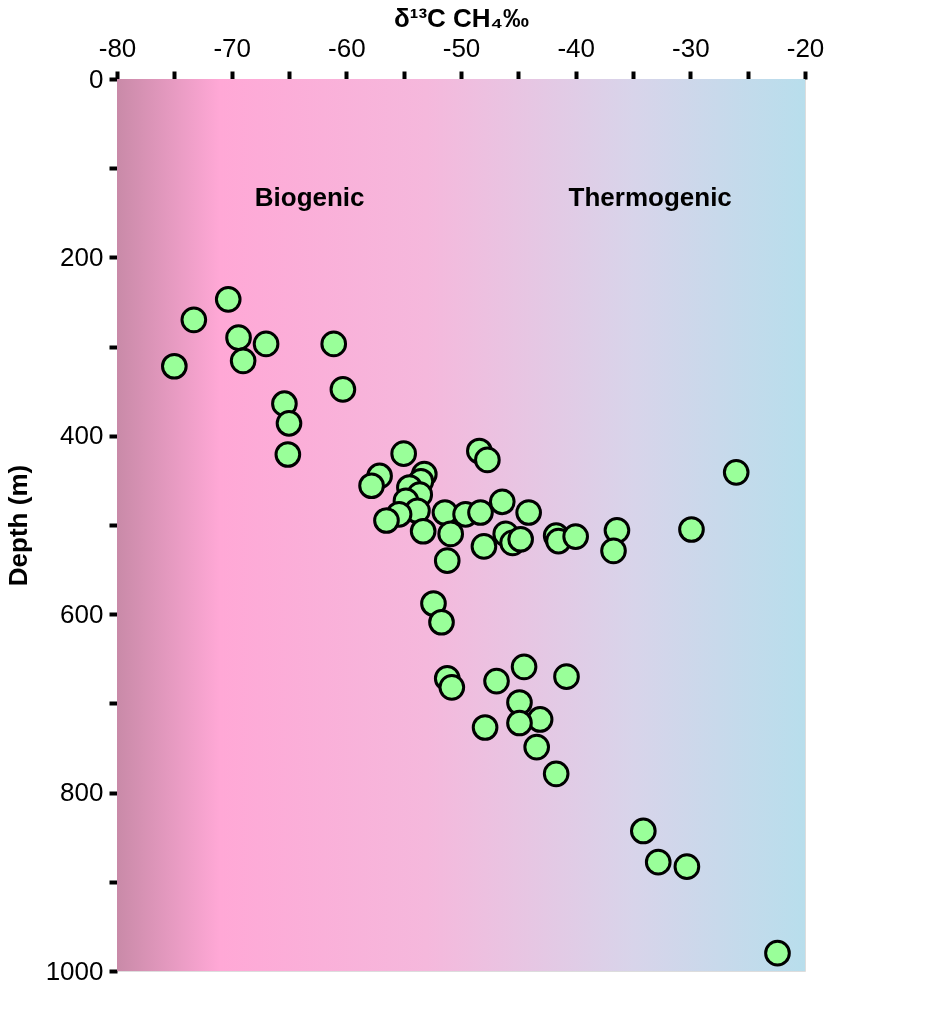 Image resolution: width=932 pixels, height=1035 pixels. What do you see at coordinates (117, 47) in the screenshot?
I see `x-tick-label: -80` at bounding box center [117, 47].